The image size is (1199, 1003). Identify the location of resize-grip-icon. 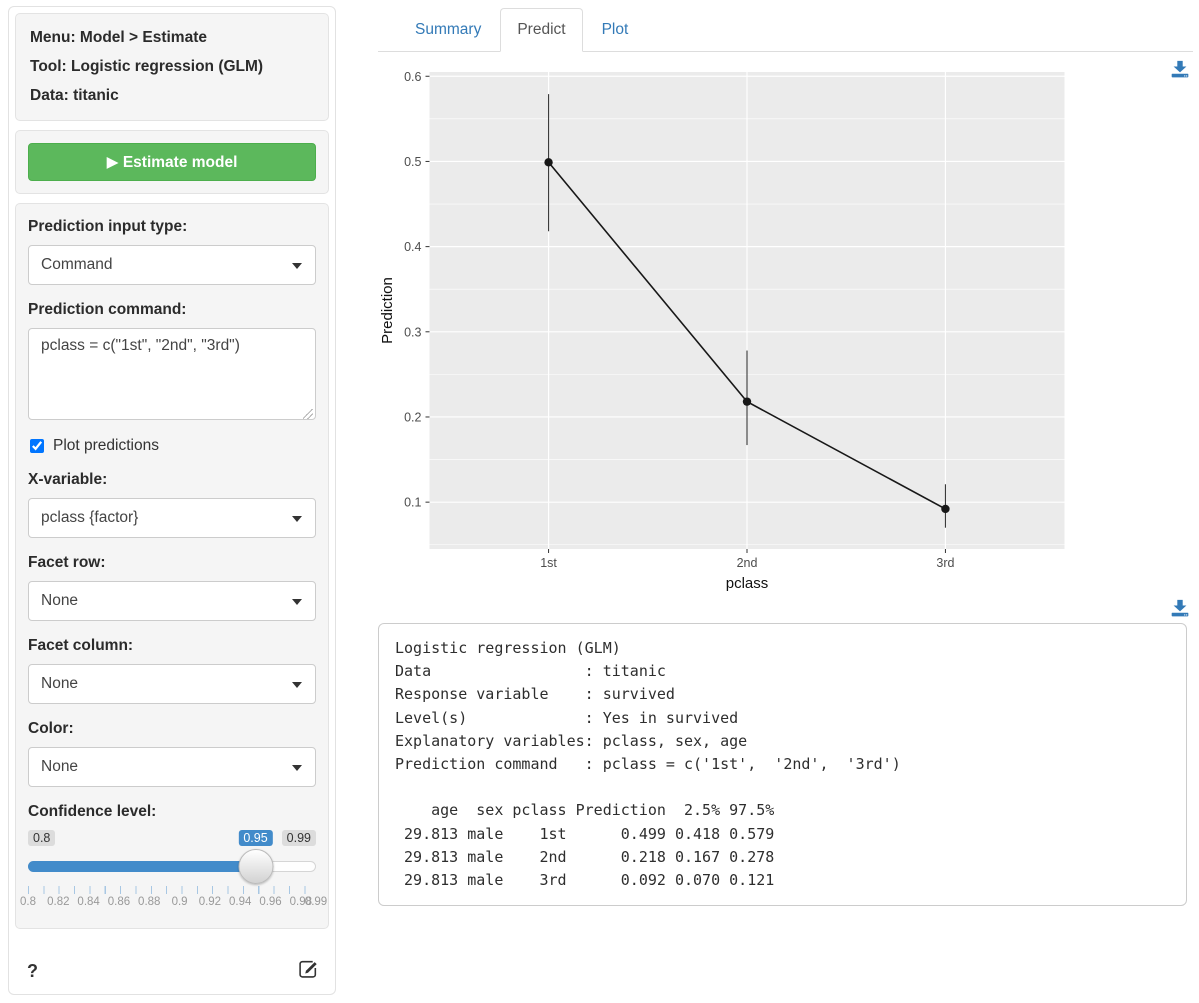
(308, 414).